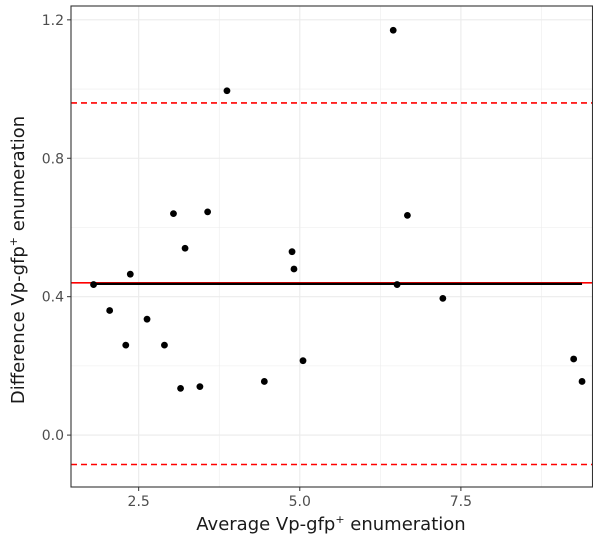 The width and height of the screenshot is (593, 539). I want to click on x-axis-title-main: Average Vp-gfp, so click(265, 524).